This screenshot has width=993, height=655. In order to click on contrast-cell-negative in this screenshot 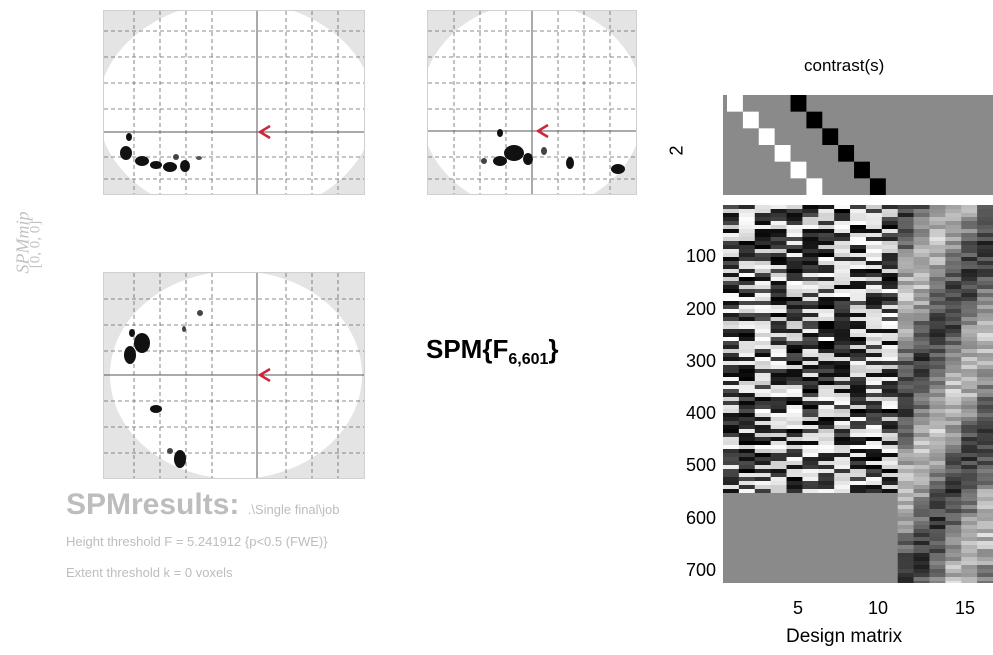, I will do `click(846, 153)`.